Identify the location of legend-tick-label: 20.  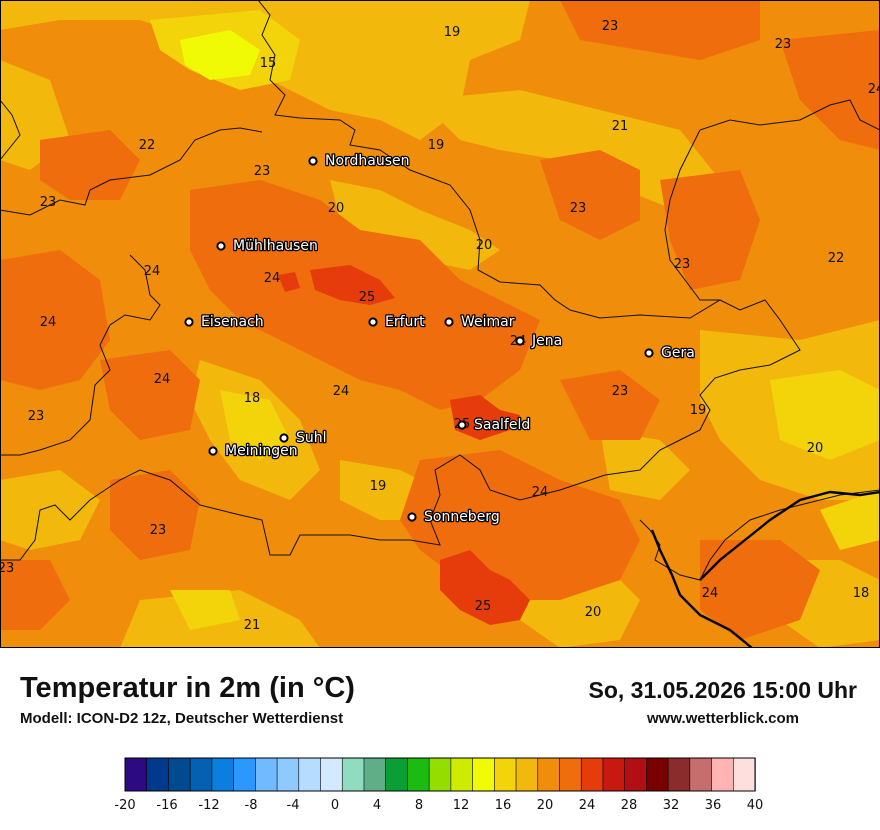
(545, 805).